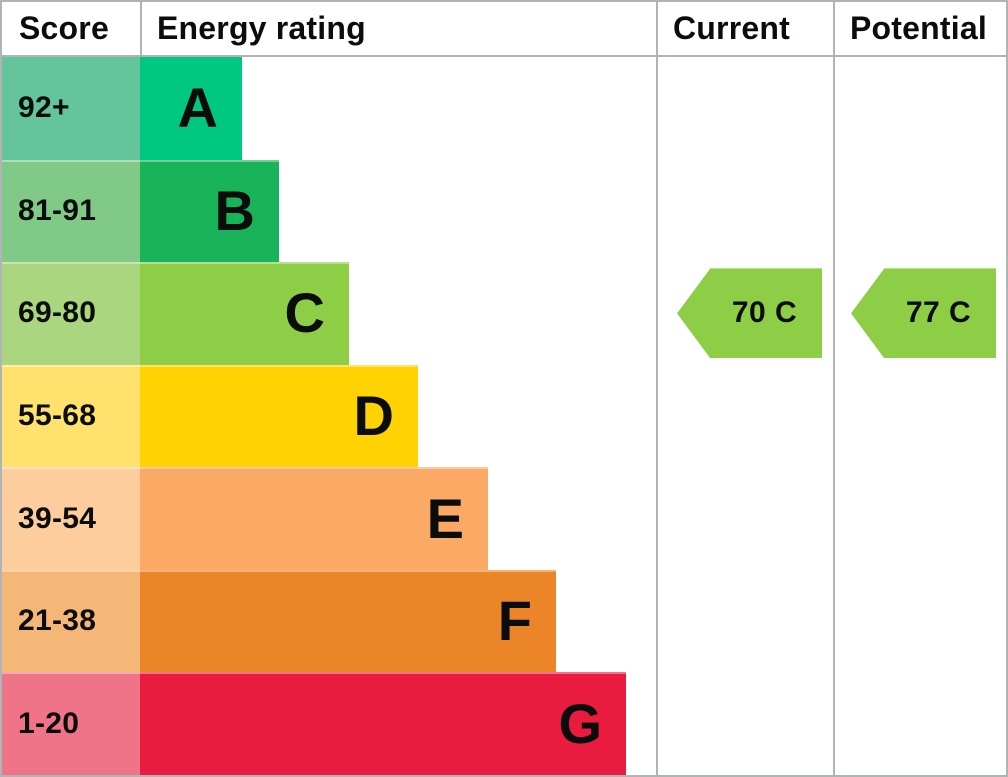  What do you see at coordinates (329, 108) in the screenshot?
I see `band-row-a: 92+ A` at bounding box center [329, 108].